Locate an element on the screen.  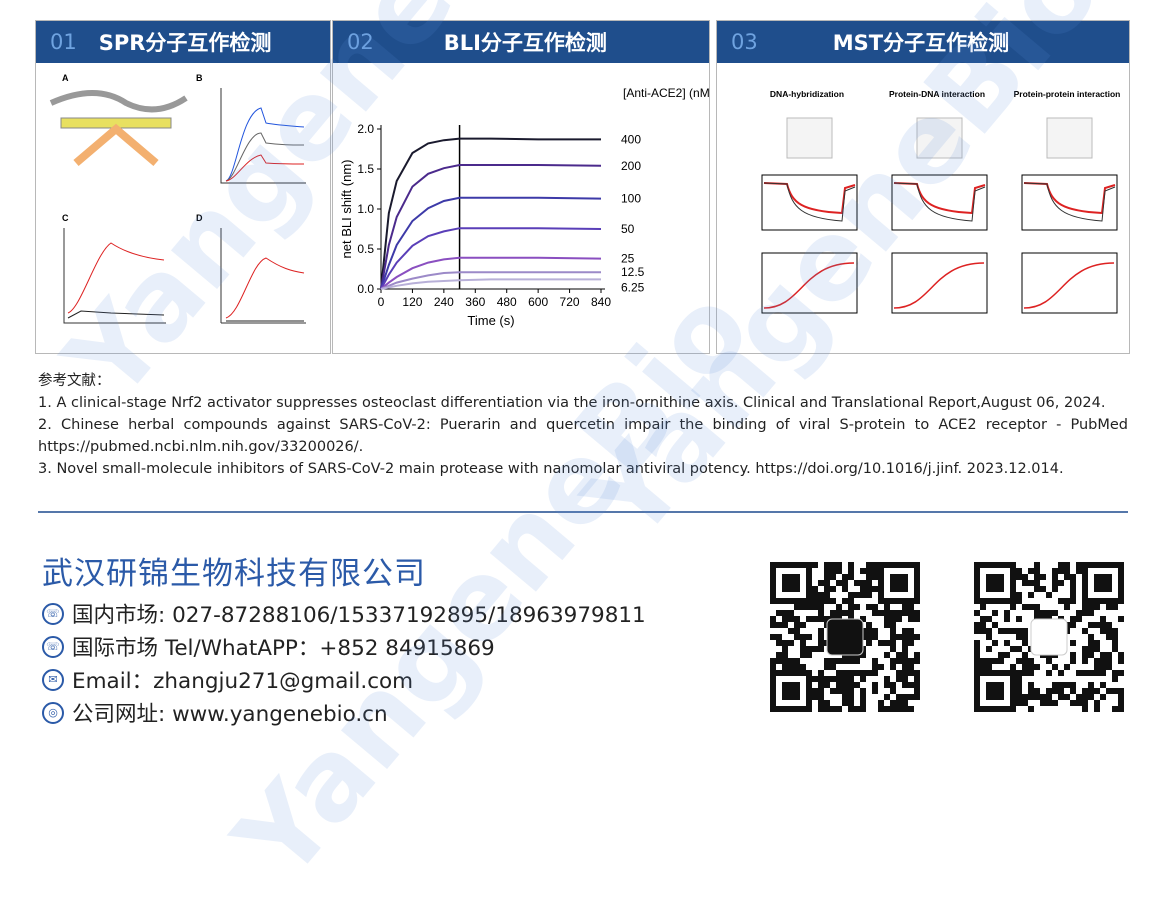
series-line is located at coordinates (491, 258).